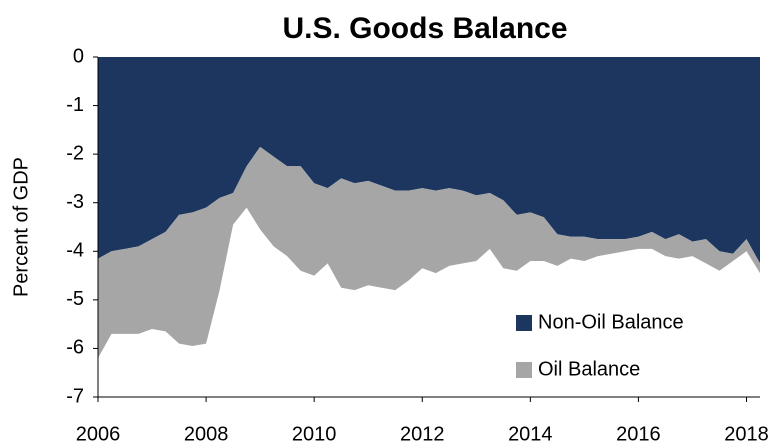 The image size is (779, 444). What do you see at coordinates (206, 433) in the screenshot?
I see `x-tick-label: 2008` at bounding box center [206, 433].